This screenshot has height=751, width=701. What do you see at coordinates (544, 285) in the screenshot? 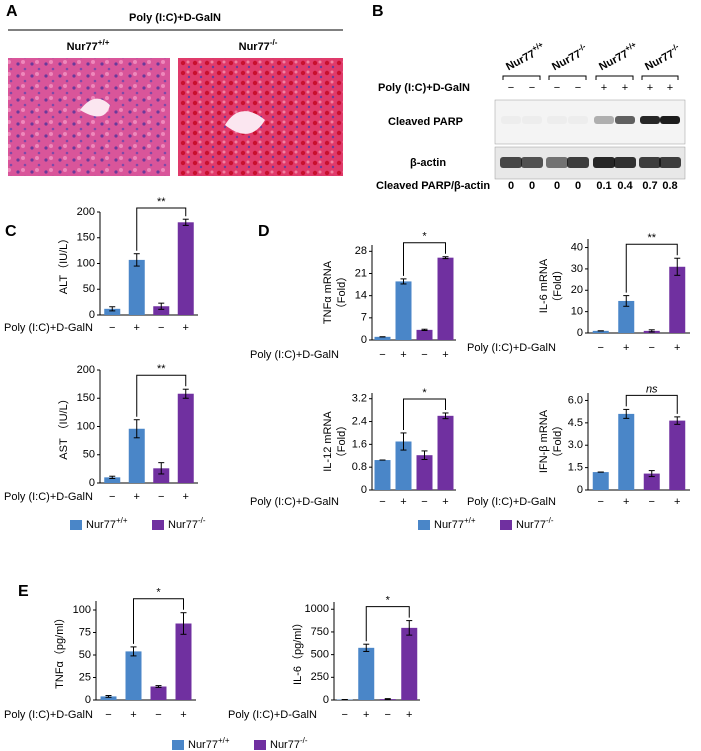
I see `y-axis-label: IL-6 mRNA` at bounding box center [544, 285].